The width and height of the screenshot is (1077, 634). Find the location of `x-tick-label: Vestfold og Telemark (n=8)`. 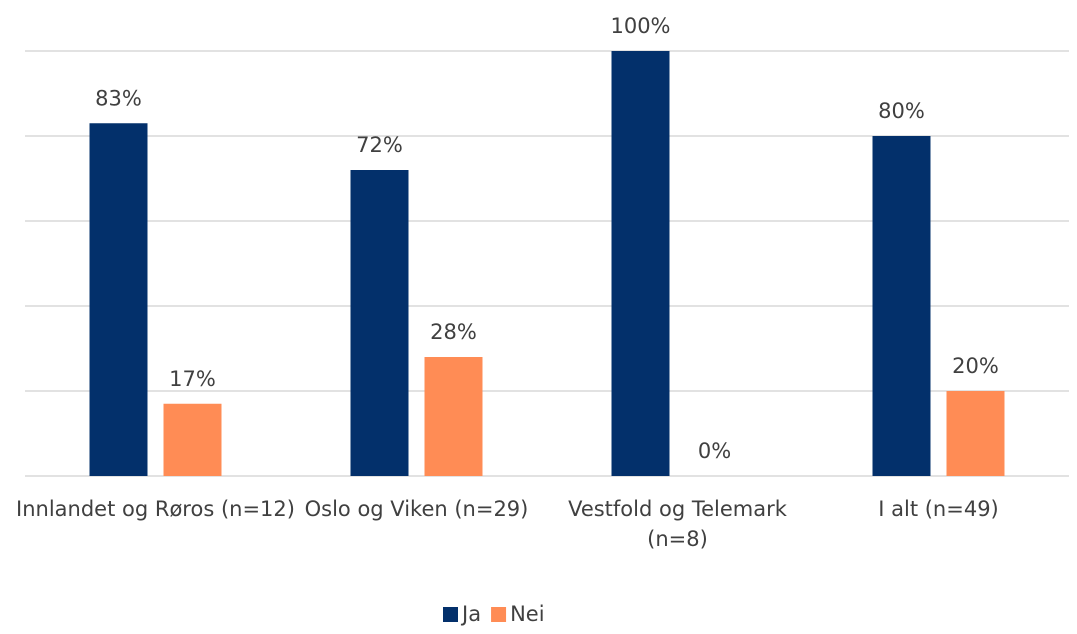

x-tick-label: Vestfold og Telemark (n=8) is located at coordinates (677, 524).